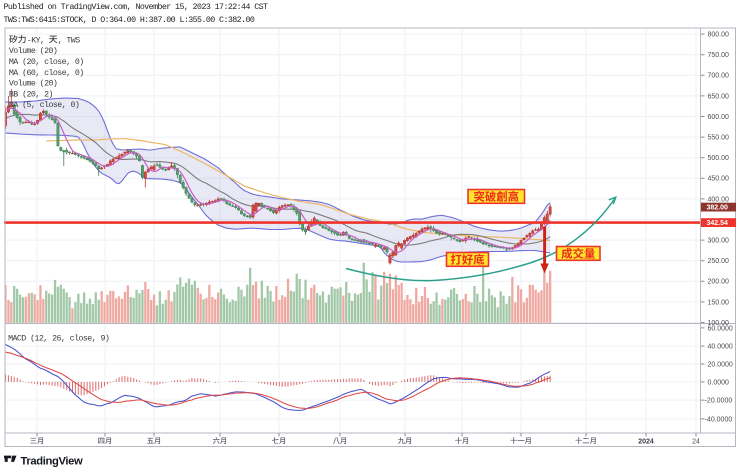  What do you see at coordinates (44, 105) in the screenshot?
I see `svg-text: MA (5, close, 0)` at bounding box center [44, 105].